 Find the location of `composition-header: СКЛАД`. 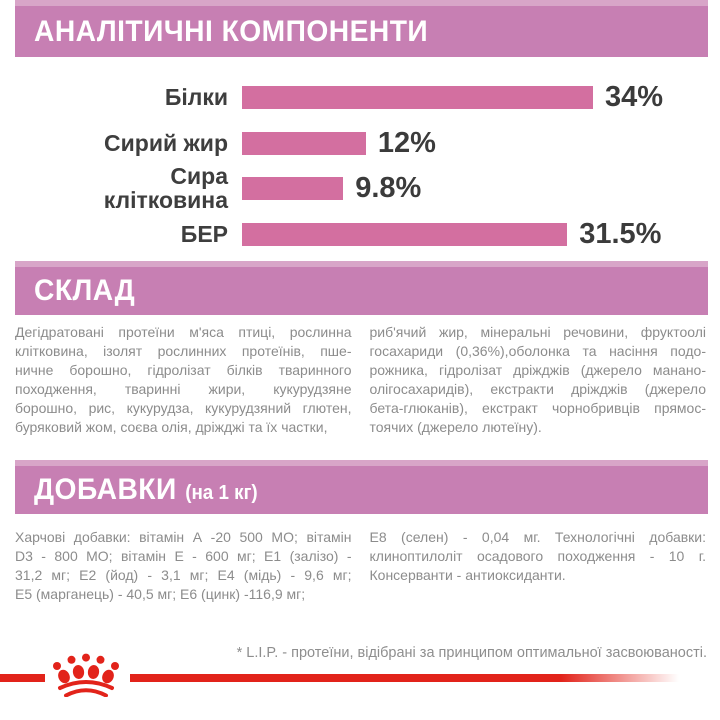

composition-header: СКЛАД is located at coordinates (361, 288).